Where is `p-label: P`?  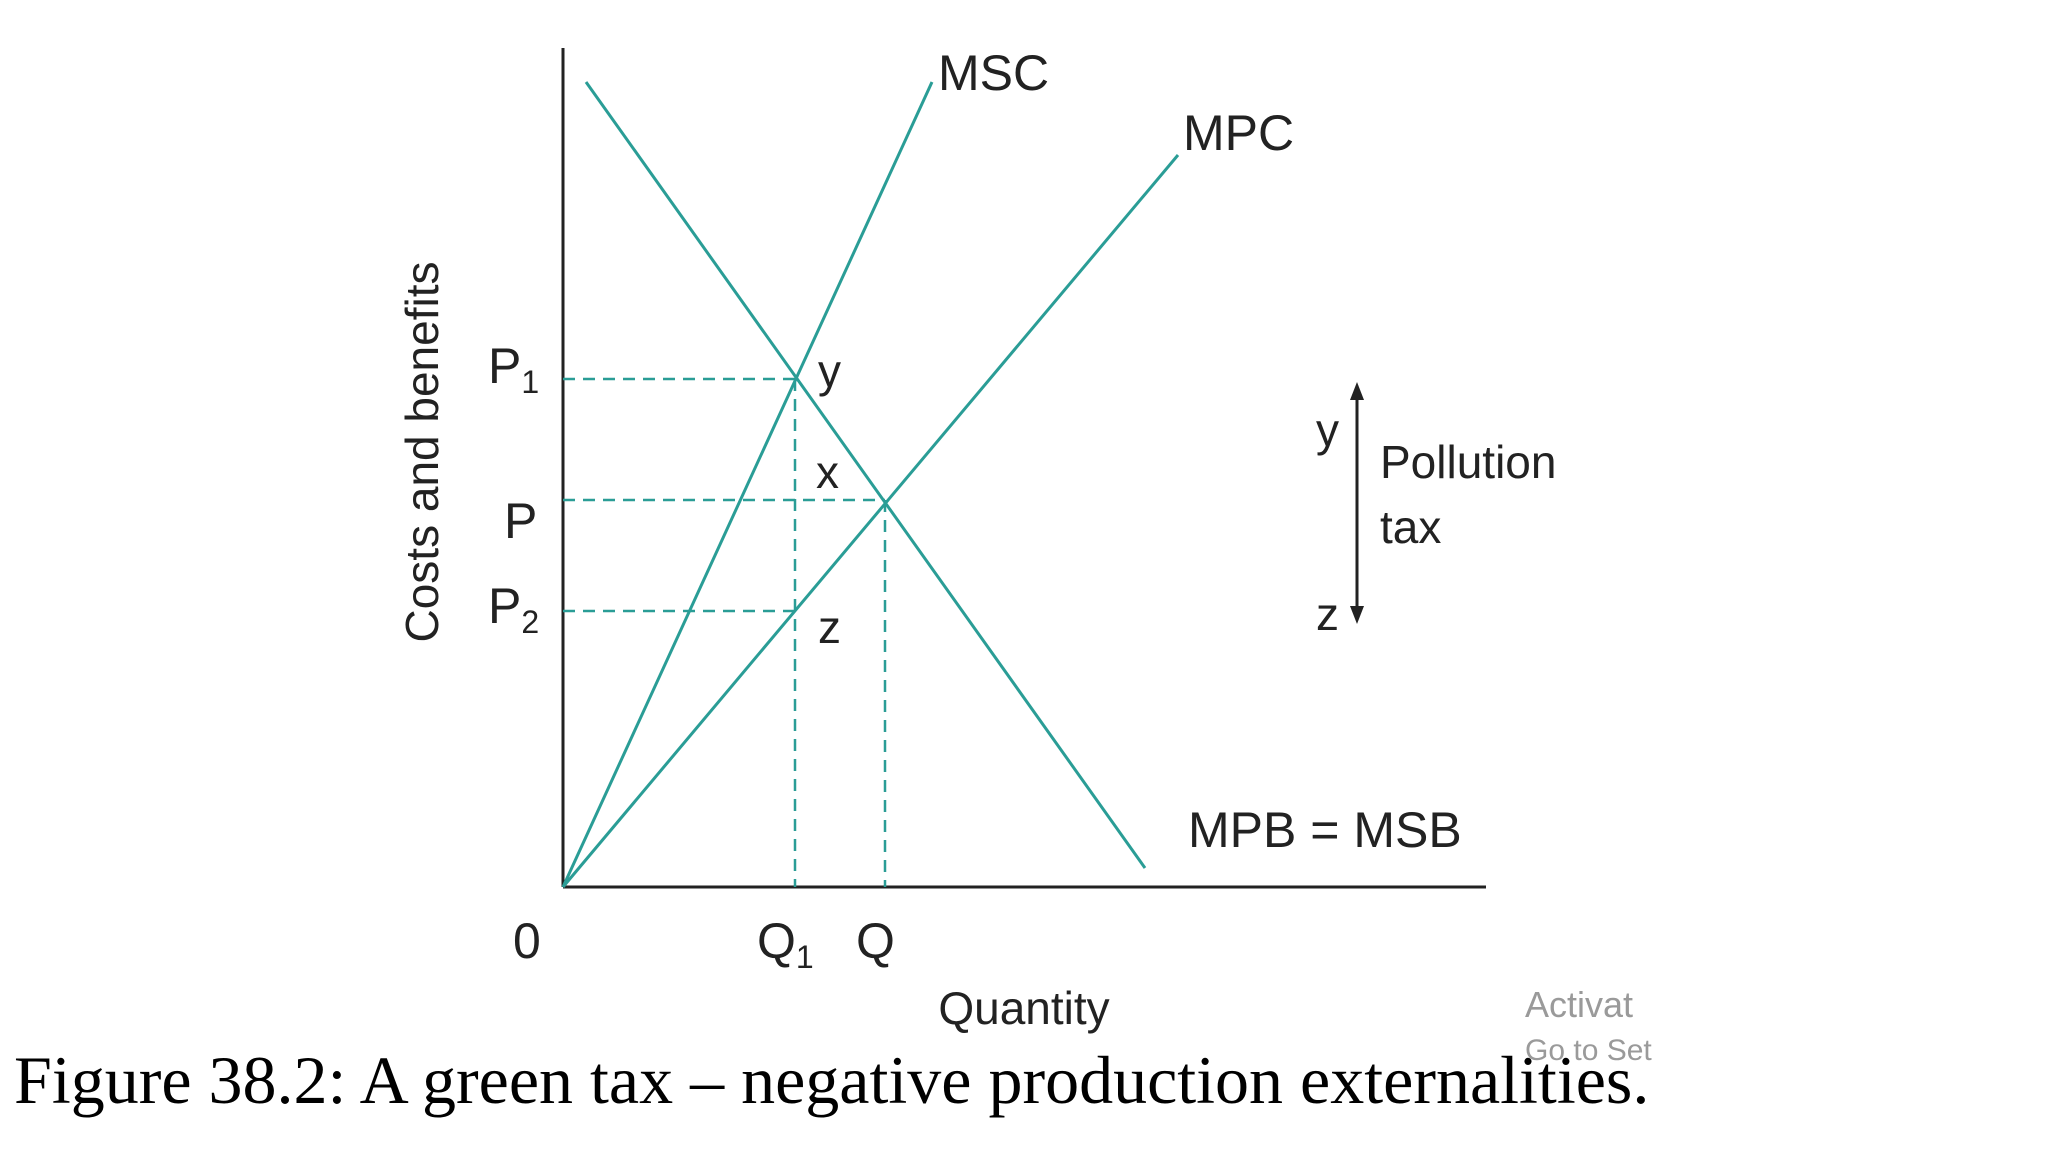
p-label: P is located at coordinates (520, 521).